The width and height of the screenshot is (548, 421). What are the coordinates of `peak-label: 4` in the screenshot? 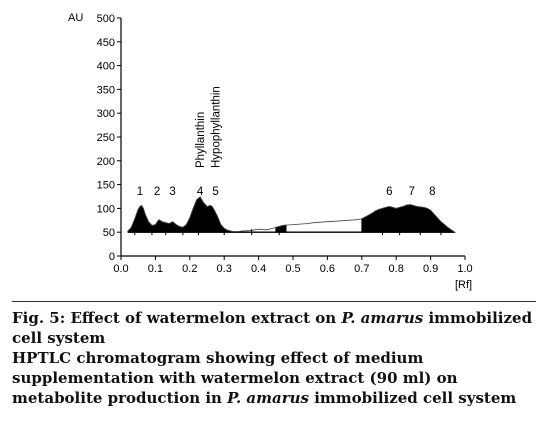 It's located at (200, 192).